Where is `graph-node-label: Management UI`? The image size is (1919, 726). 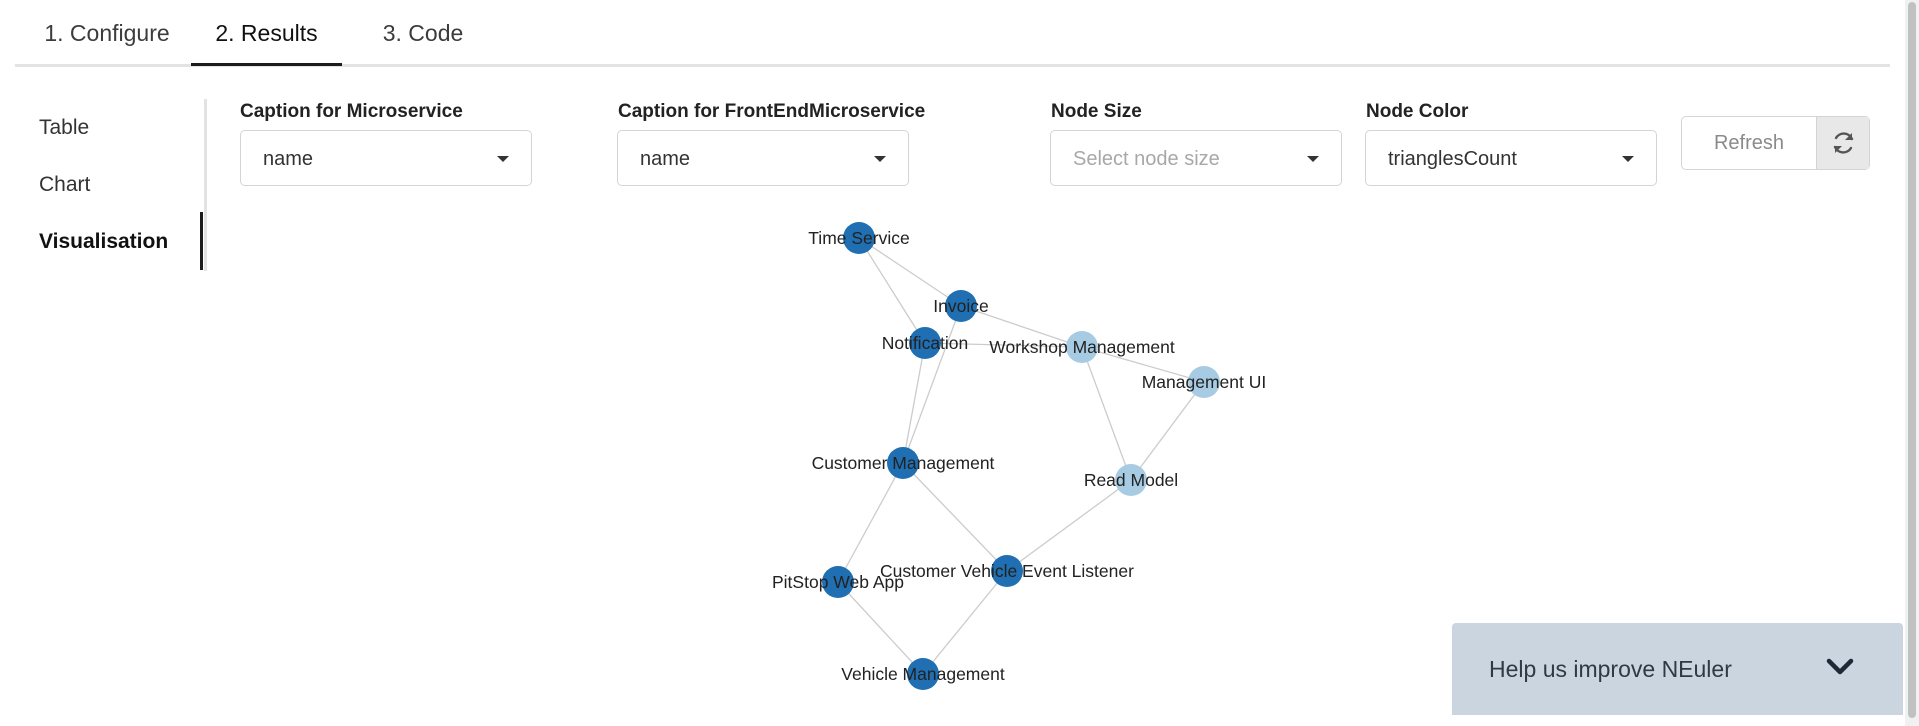 graph-node-label: Management UI is located at coordinates (1204, 382).